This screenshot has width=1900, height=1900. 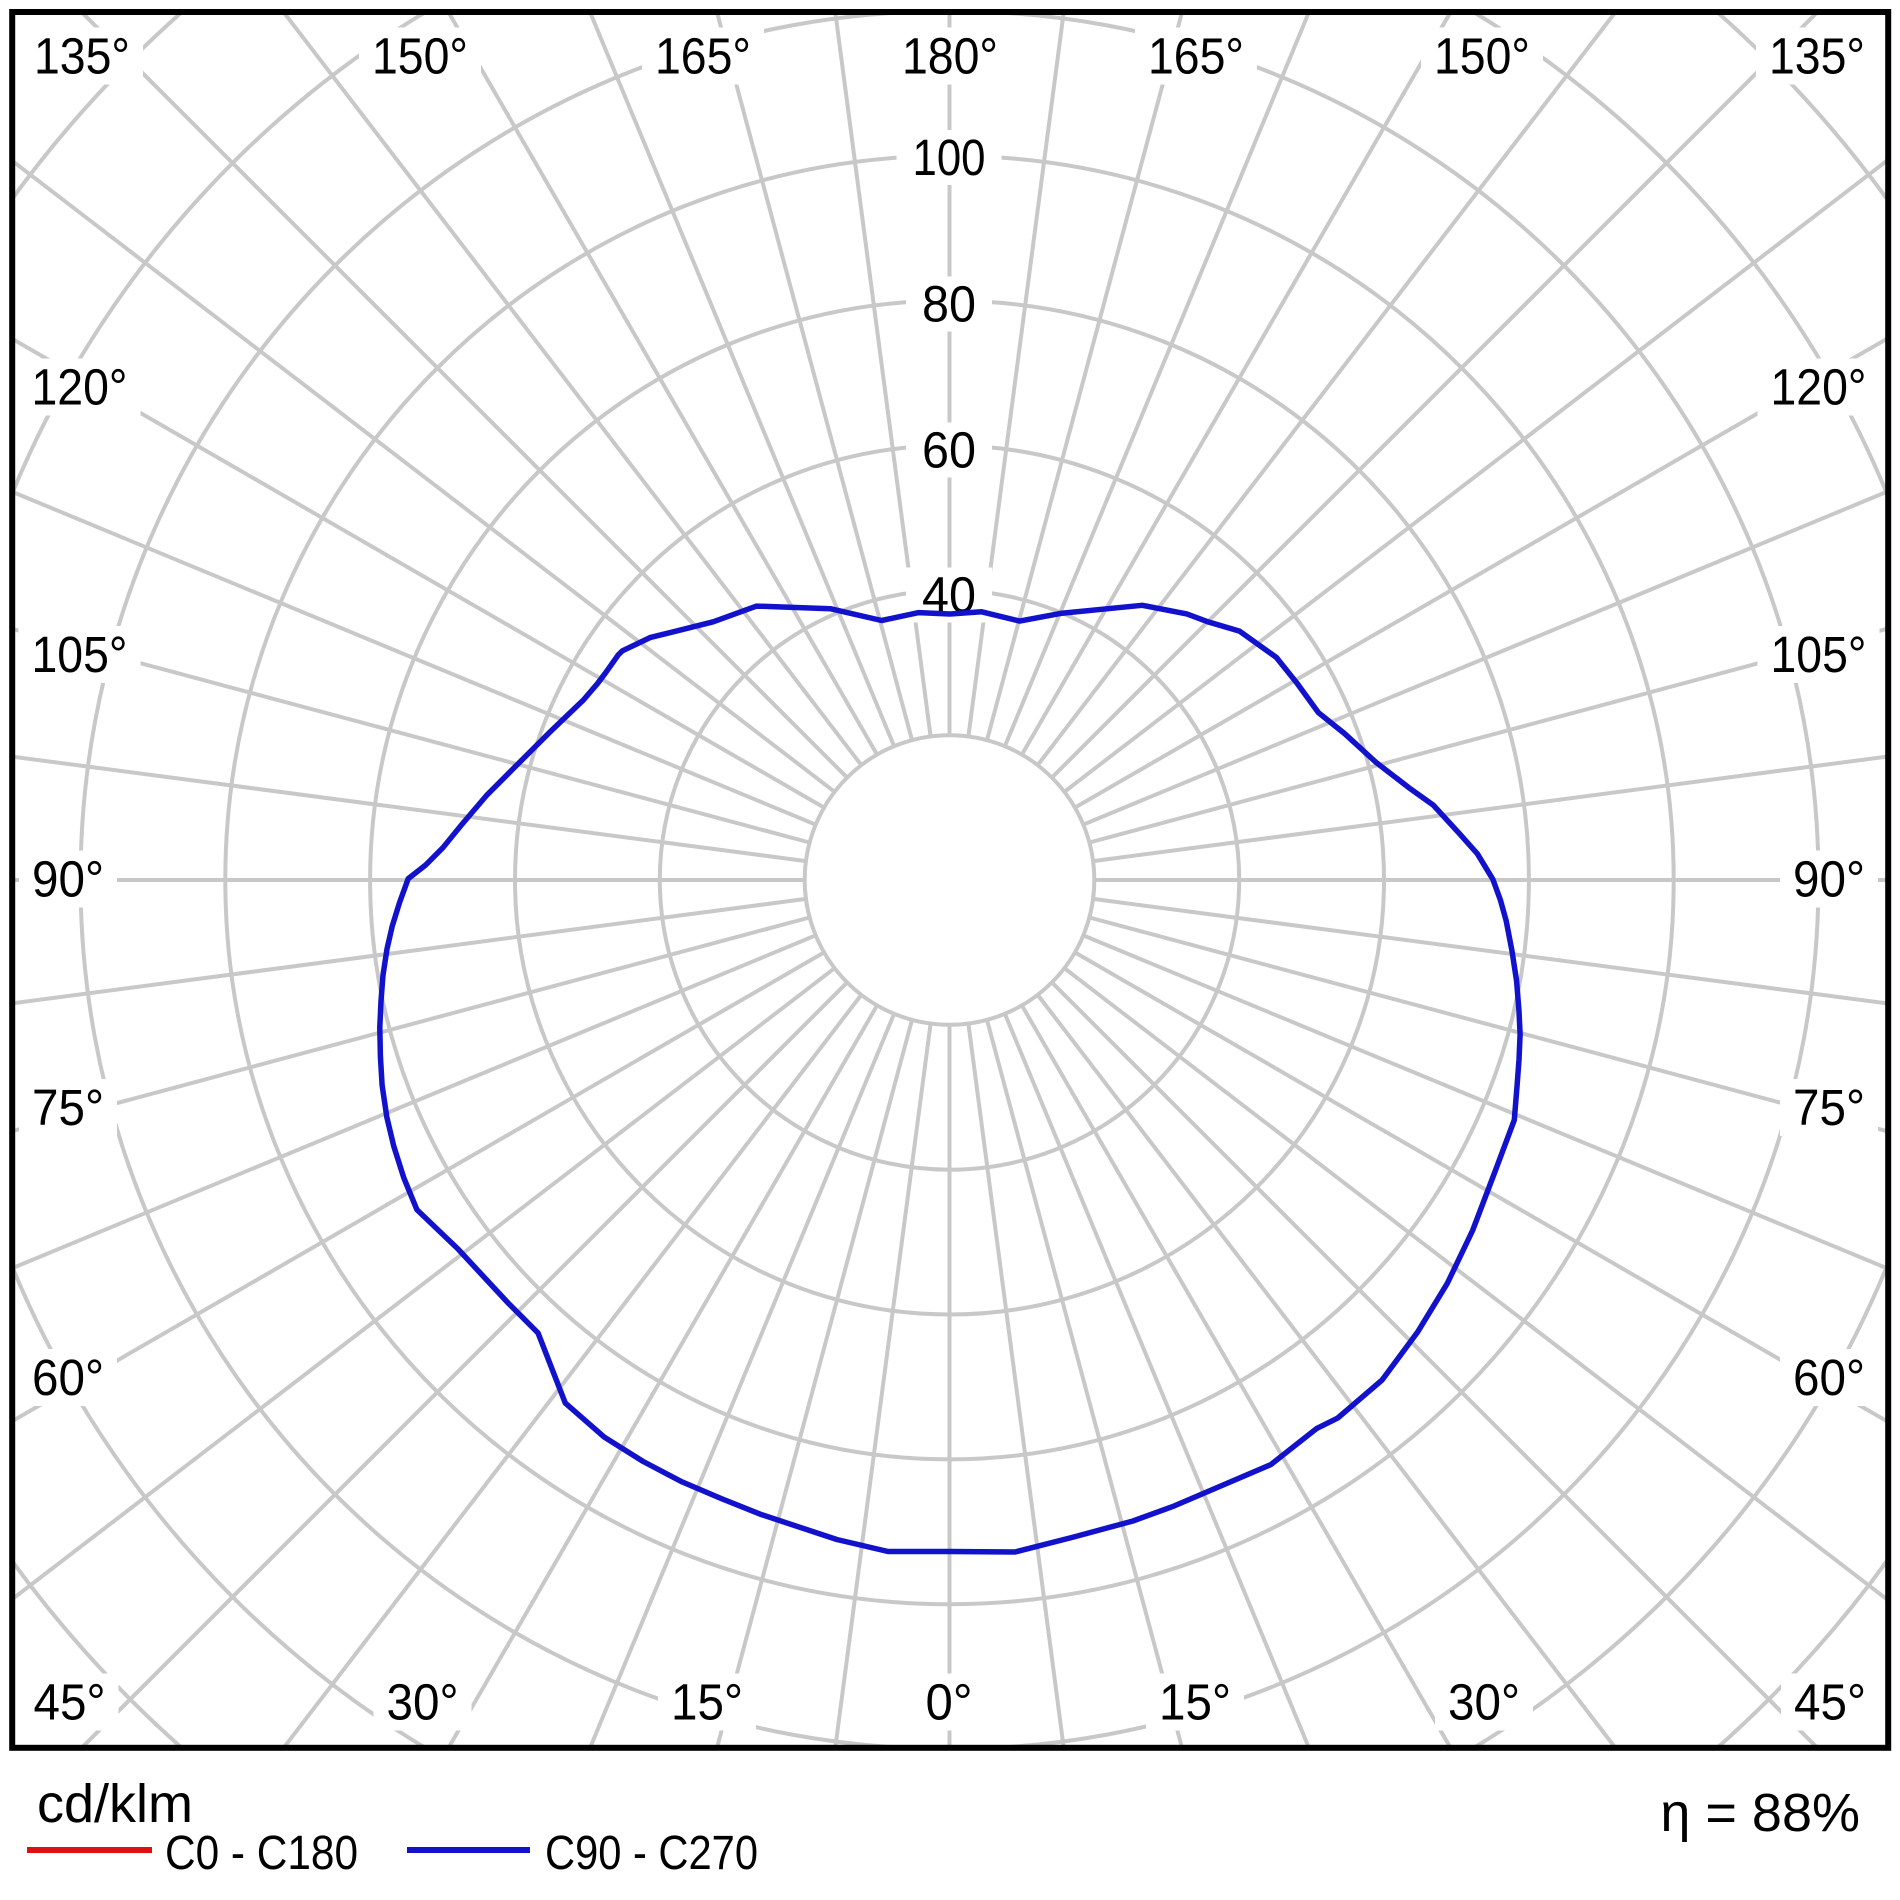 I want to click on svg-text: η = 88%, so click(x=1760, y=1813).